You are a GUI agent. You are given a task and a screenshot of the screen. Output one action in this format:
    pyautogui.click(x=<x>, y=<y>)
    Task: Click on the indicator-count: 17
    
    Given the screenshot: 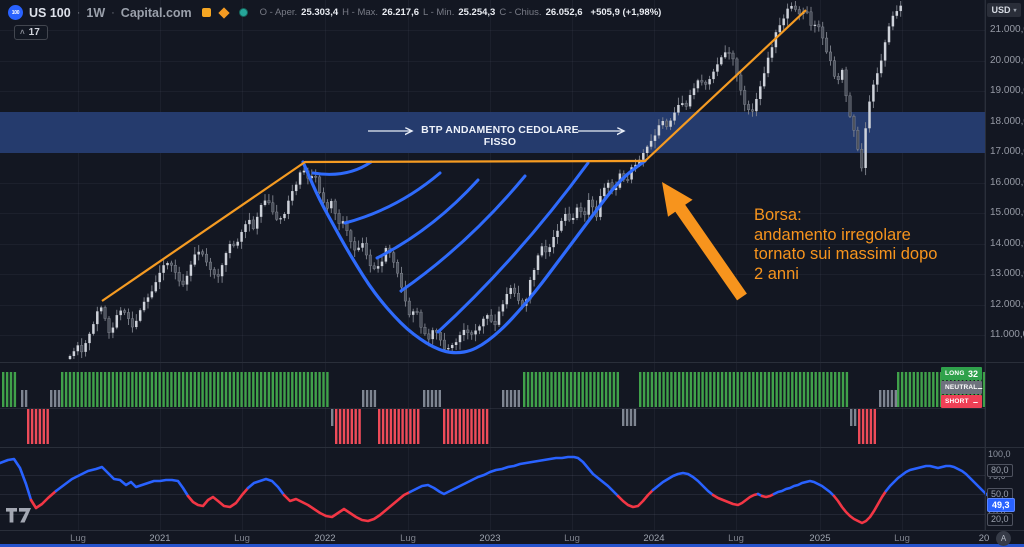 What is the action you would take?
    pyautogui.click(x=34, y=32)
    